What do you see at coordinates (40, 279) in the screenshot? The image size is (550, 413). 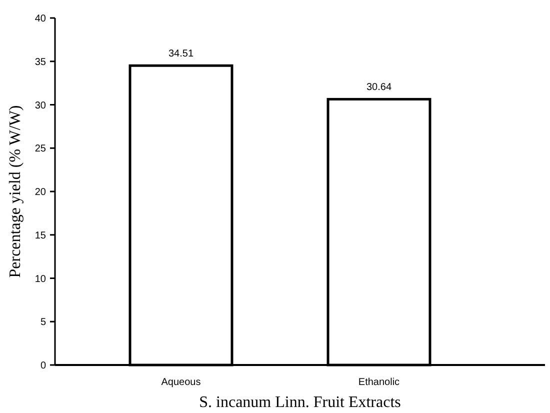 I see `y-tick-label: 10` at bounding box center [40, 279].